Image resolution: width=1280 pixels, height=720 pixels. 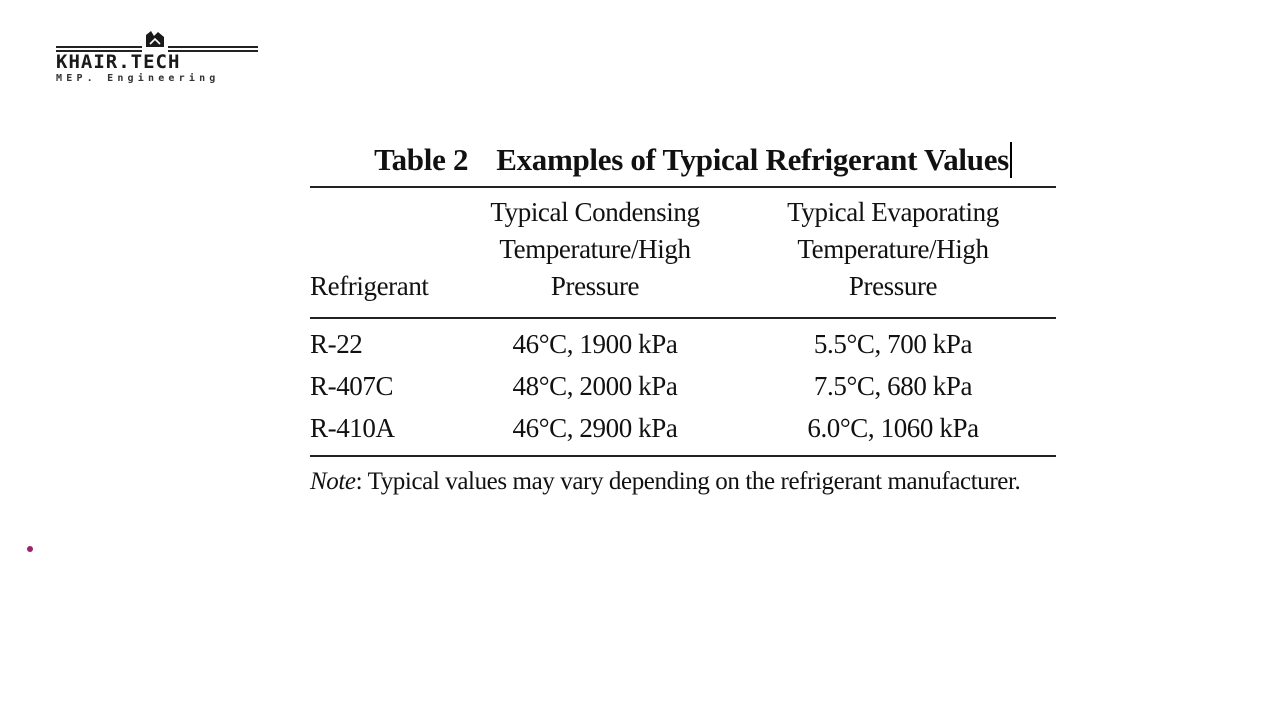 What do you see at coordinates (595, 249) in the screenshot?
I see `header-condensing-line: Temperature/High` at bounding box center [595, 249].